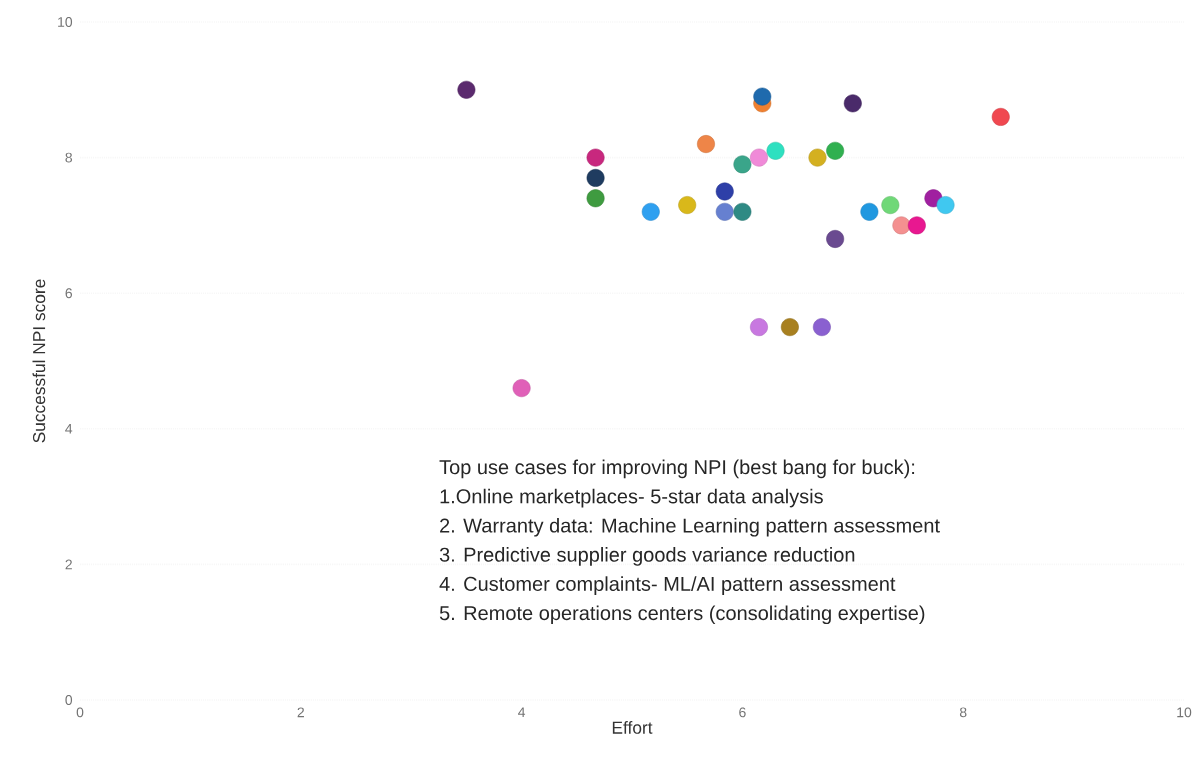 This screenshot has width=1194, height=758. Describe the element at coordinates (1184, 712) in the screenshot. I see `x-tick-label: 10` at that location.